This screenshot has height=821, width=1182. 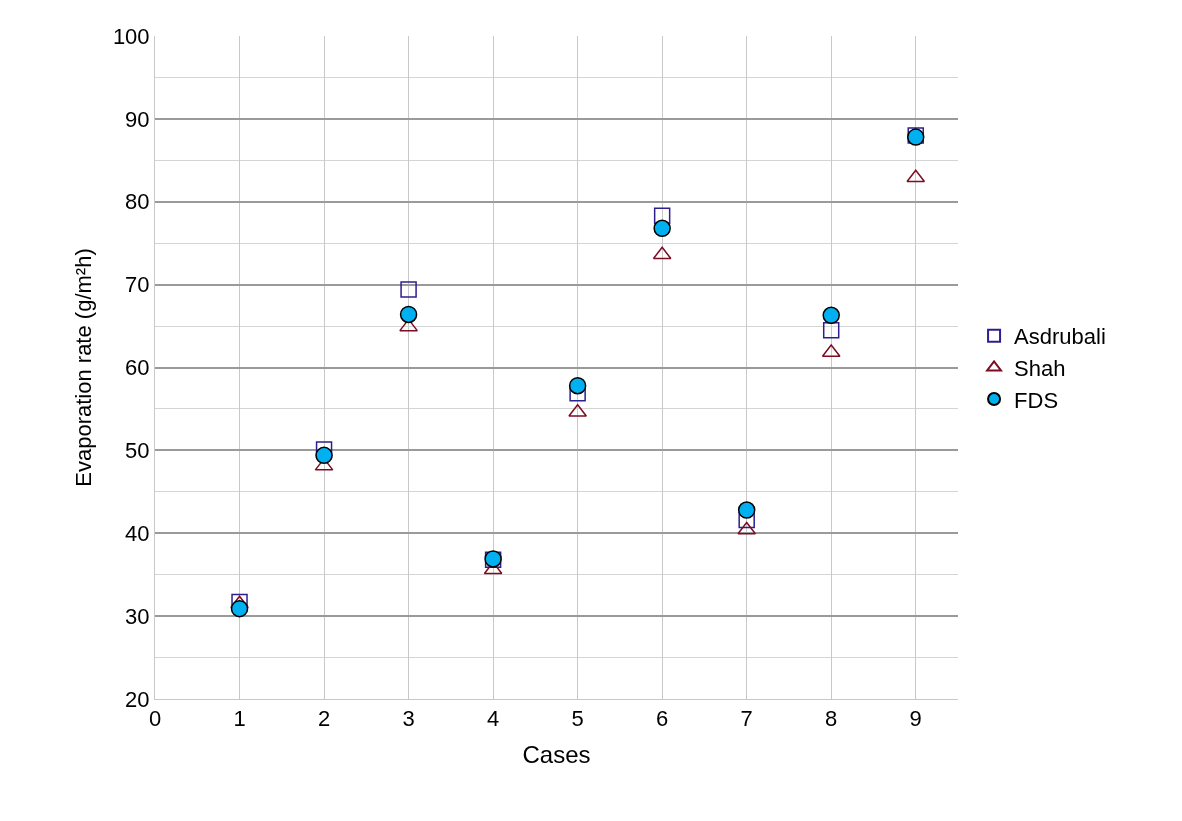 What do you see at coordinates (137, 119) in the screenshot?
I see `y-tick-label: 90` at bounding box center [137, 119].